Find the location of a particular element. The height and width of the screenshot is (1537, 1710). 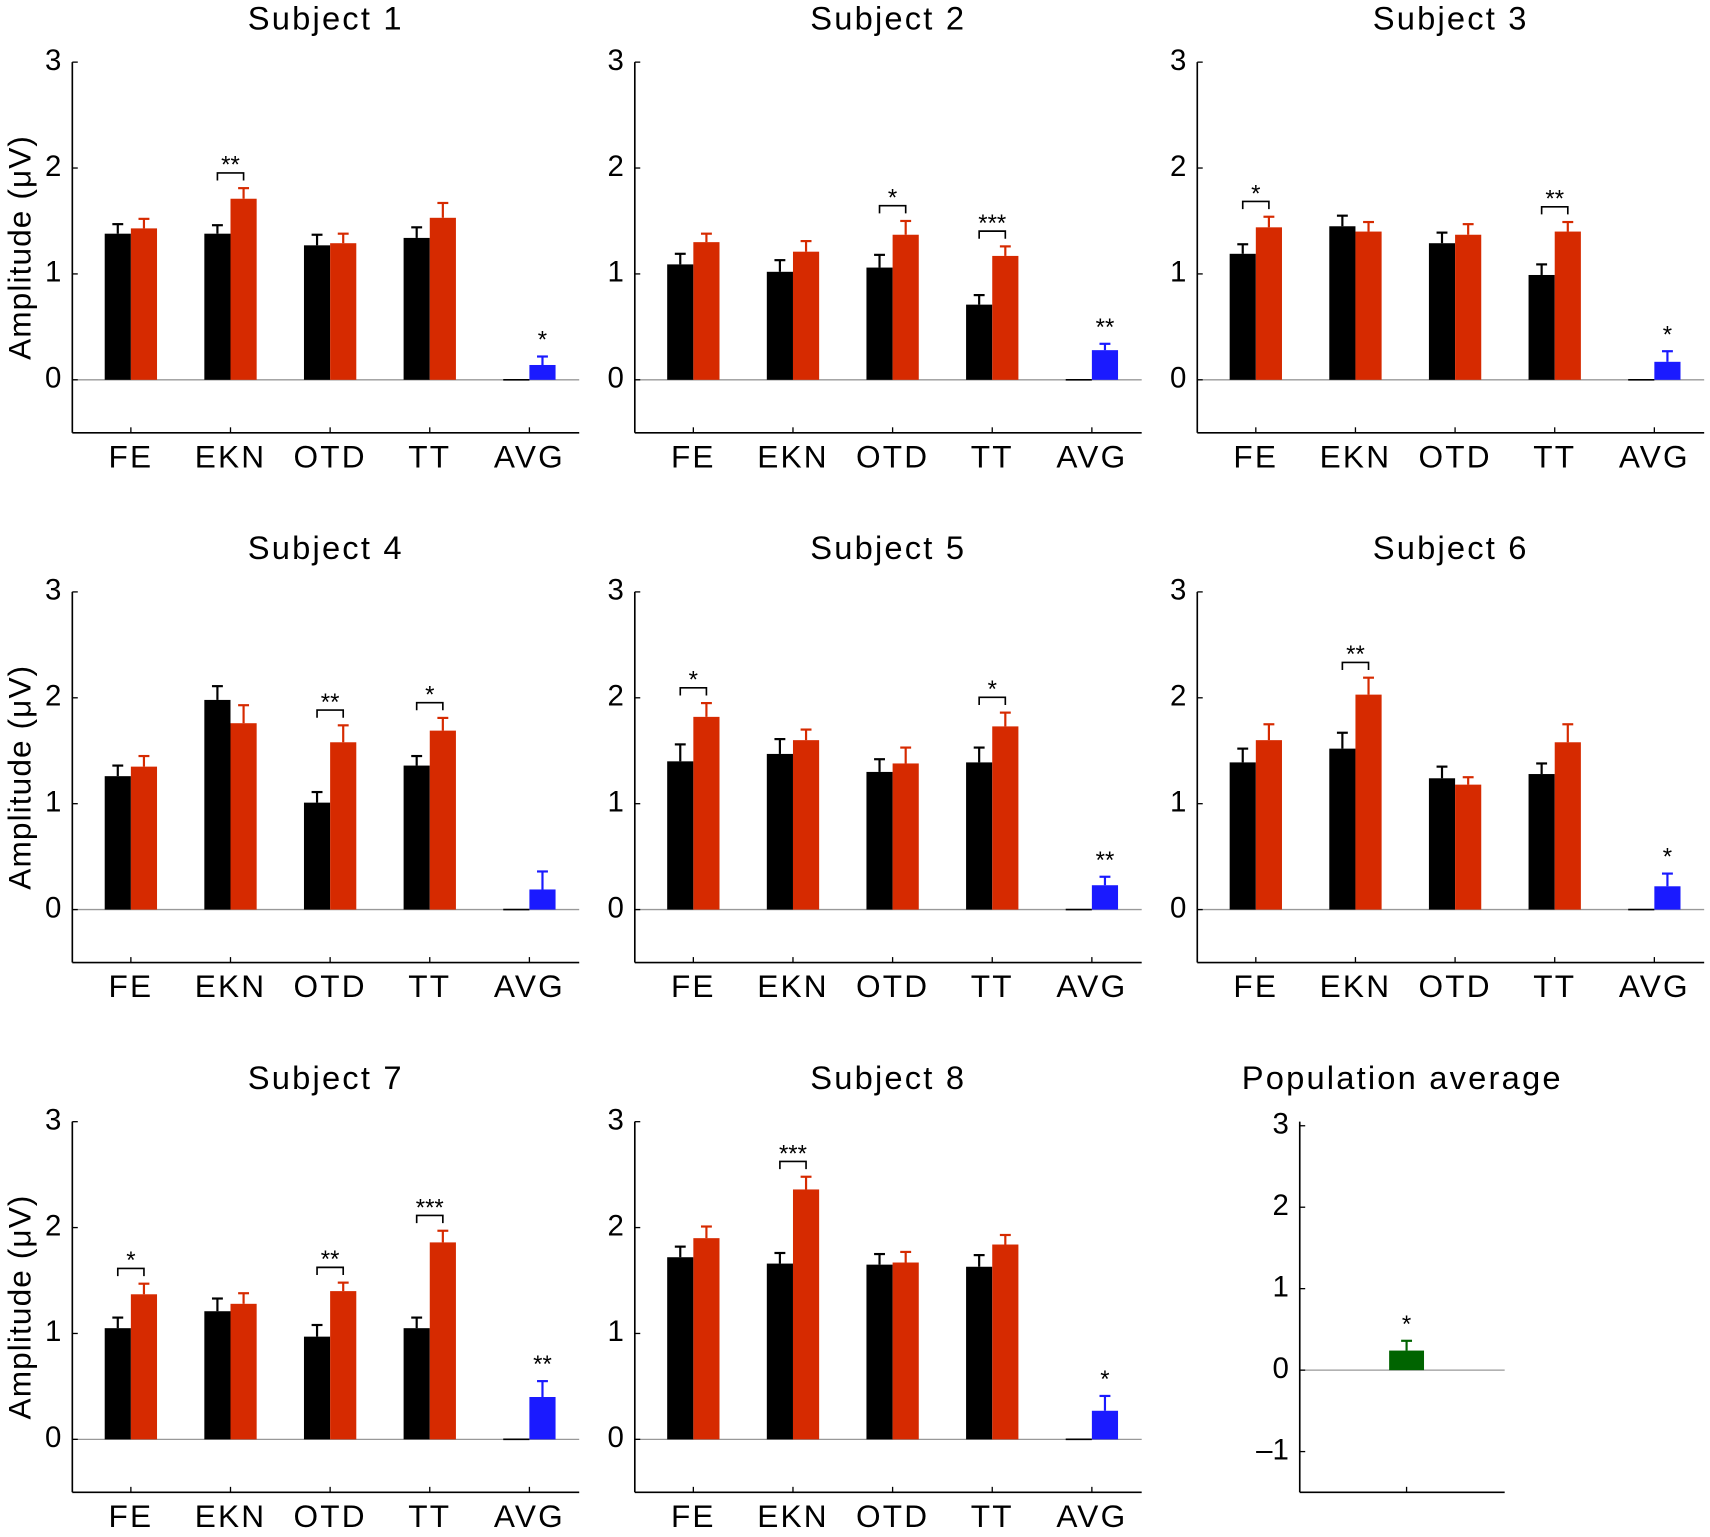

chart-title: Subject 3 is located at coordinates (1451, 18).